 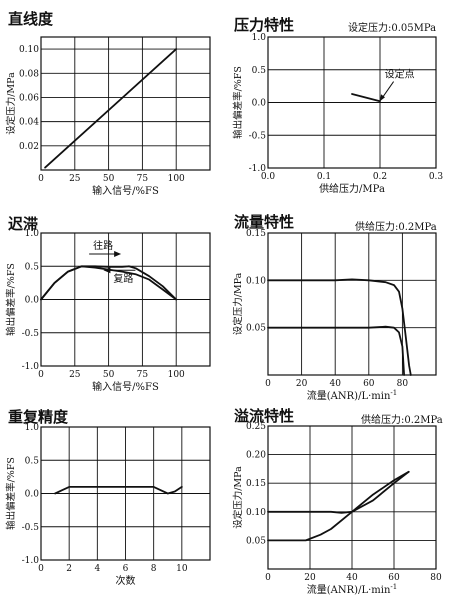 What do you see at coordinates (268, 177) in the screenshot?
I see `x-tick-label: 0.0` at bounding box center [268, 177].